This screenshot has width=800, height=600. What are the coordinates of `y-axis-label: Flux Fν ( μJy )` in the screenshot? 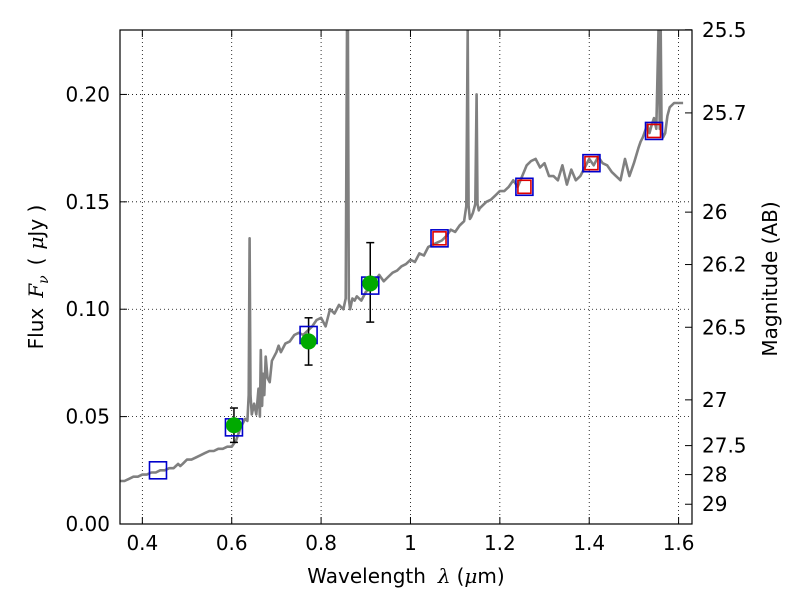 It's located at (38, 277).